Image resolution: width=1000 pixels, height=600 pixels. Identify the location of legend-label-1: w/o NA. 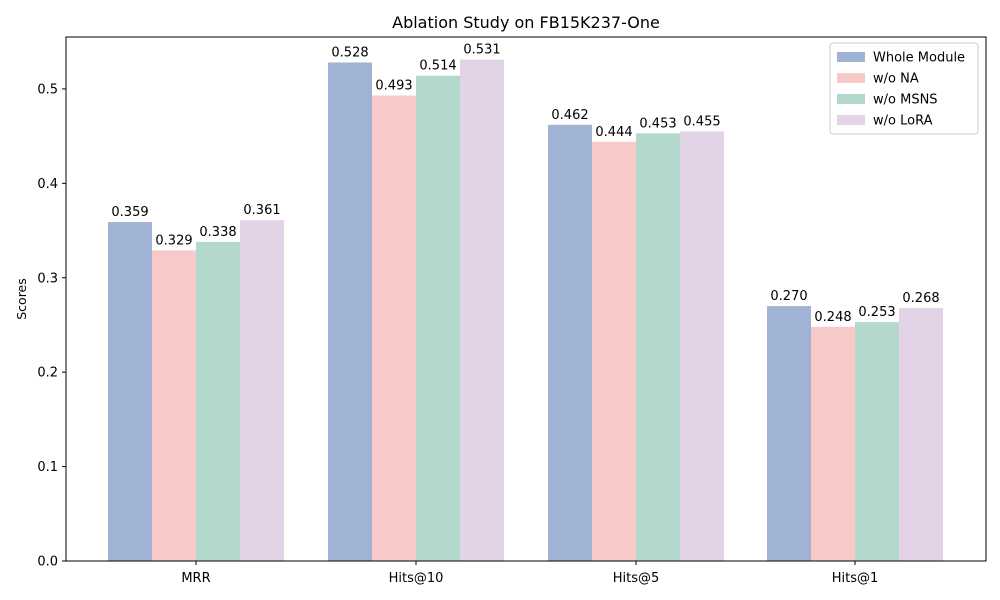
(896, 79).